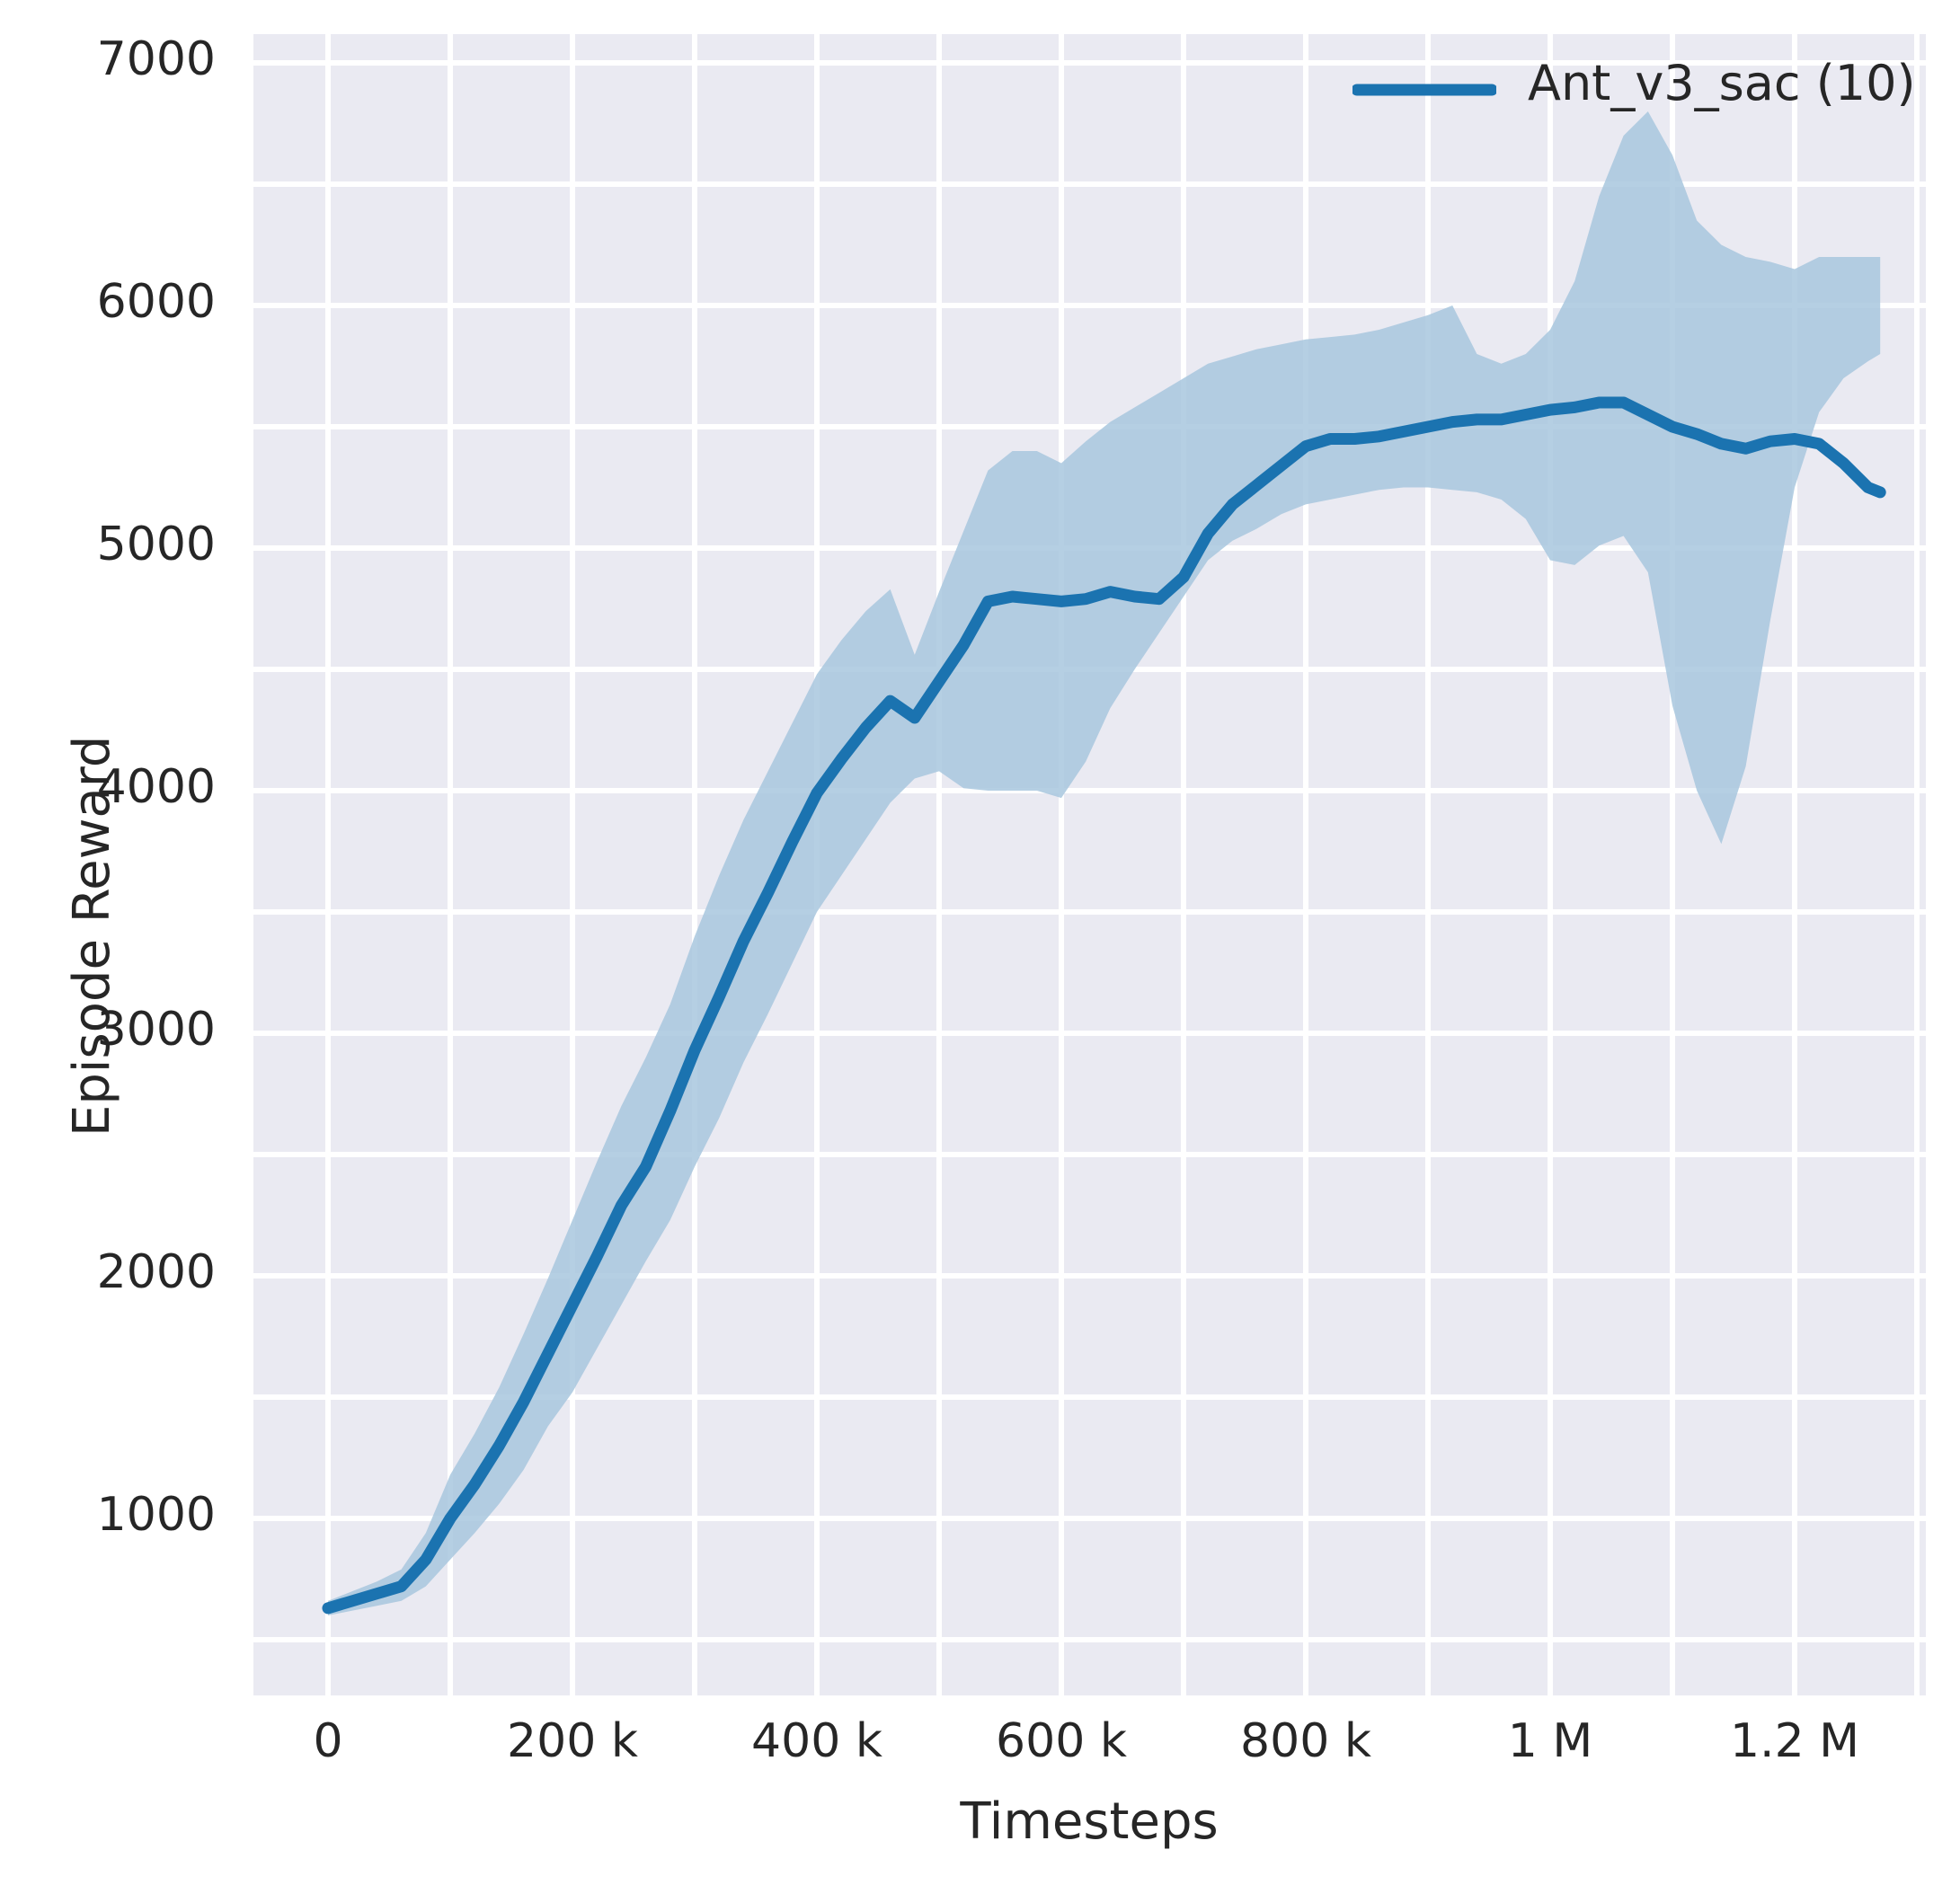  I want to click on y-tick-label: 1000, so click(156, 1515).